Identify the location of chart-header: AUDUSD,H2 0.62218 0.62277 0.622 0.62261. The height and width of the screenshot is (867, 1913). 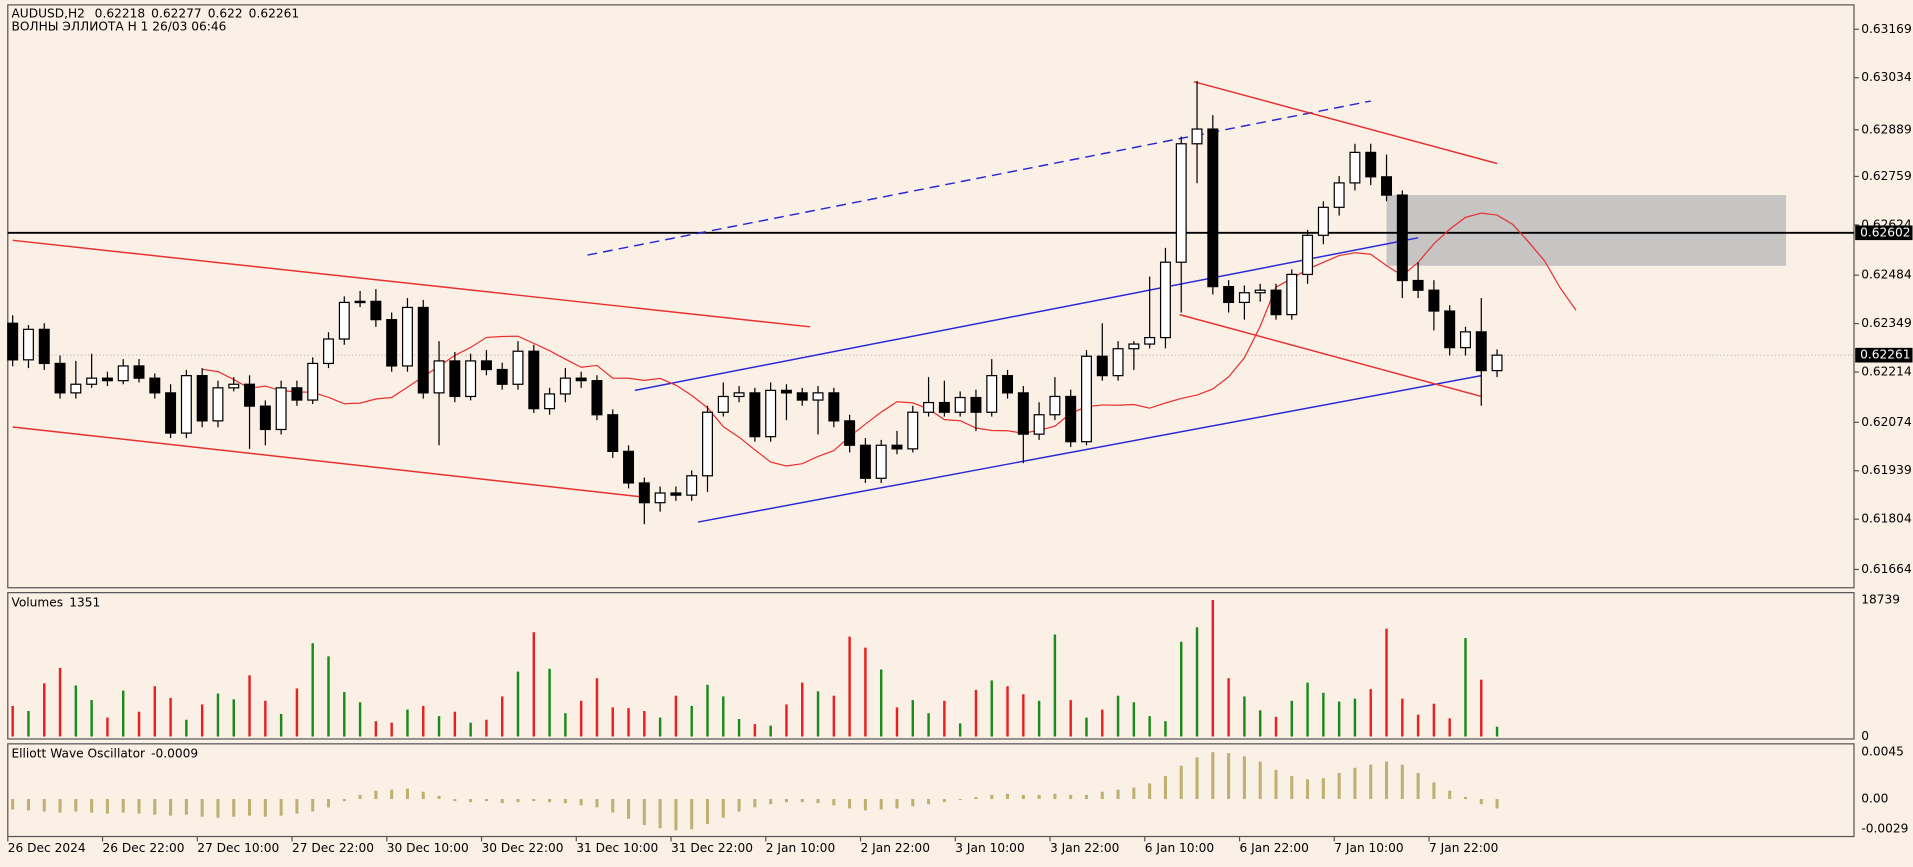
(155, 13).